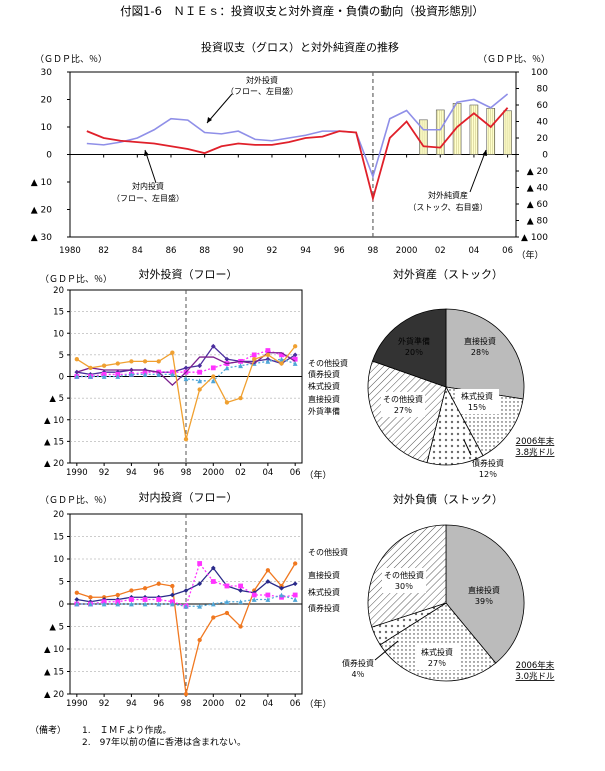  I want to click on y-label-right-top: （ＧＤＰ比、％）, so click(514, 59).